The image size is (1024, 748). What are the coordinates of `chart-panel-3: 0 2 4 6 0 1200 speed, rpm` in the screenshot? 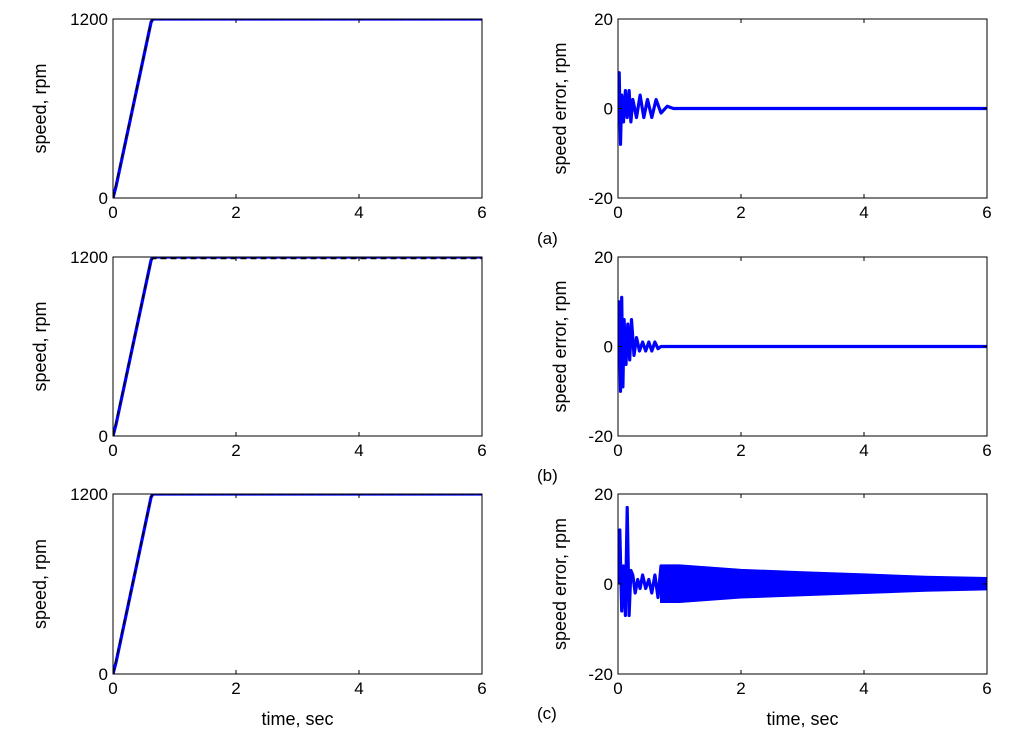 It's located at (258, 354).